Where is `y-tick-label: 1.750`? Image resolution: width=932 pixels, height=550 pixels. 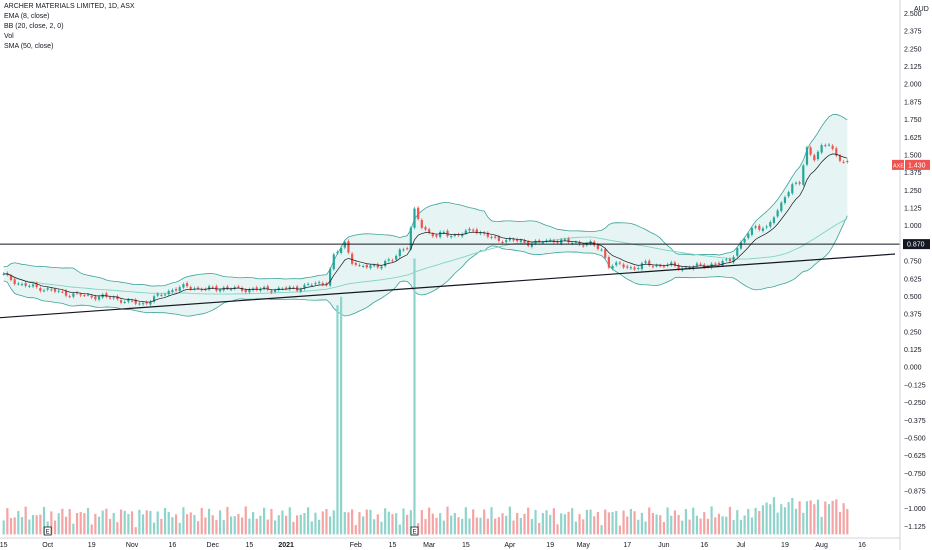 y-tick-label: 1.750 is located at coordinates (913, 120).